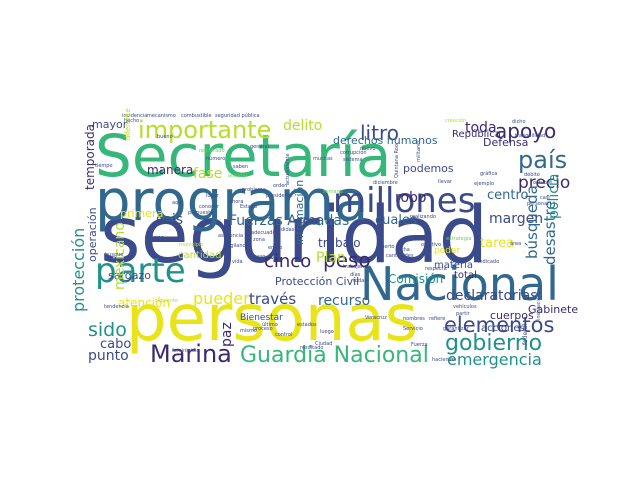  What do you see at coordinates (386, 247) in the screenshot?
I see `word-puerto: puerto` at bounding box center [386, 247].